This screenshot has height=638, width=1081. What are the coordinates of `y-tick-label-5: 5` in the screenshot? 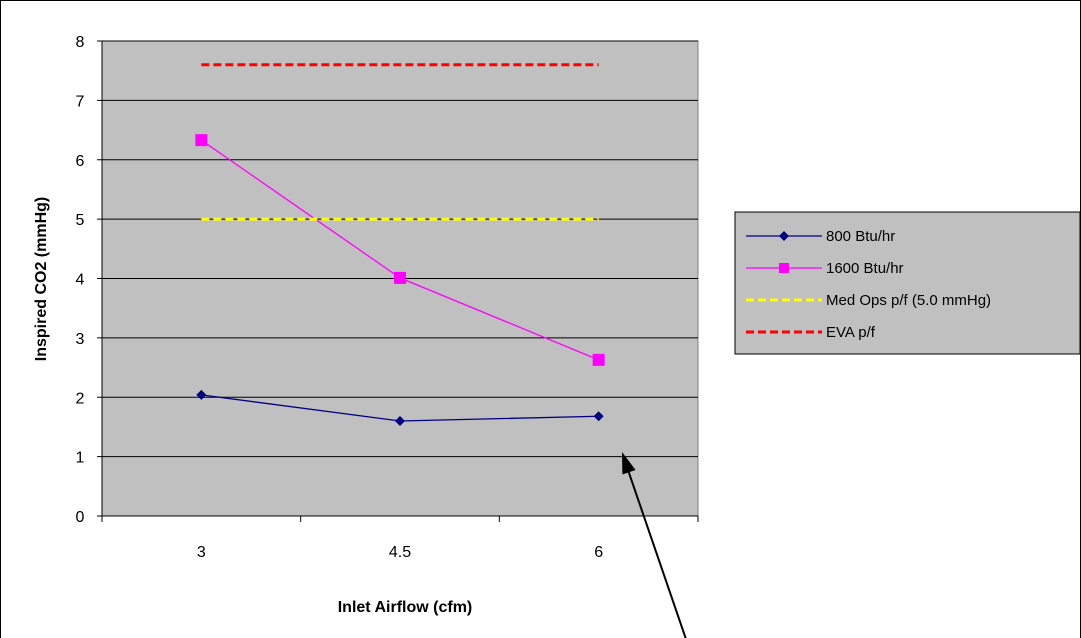 It's located at (80, 220).